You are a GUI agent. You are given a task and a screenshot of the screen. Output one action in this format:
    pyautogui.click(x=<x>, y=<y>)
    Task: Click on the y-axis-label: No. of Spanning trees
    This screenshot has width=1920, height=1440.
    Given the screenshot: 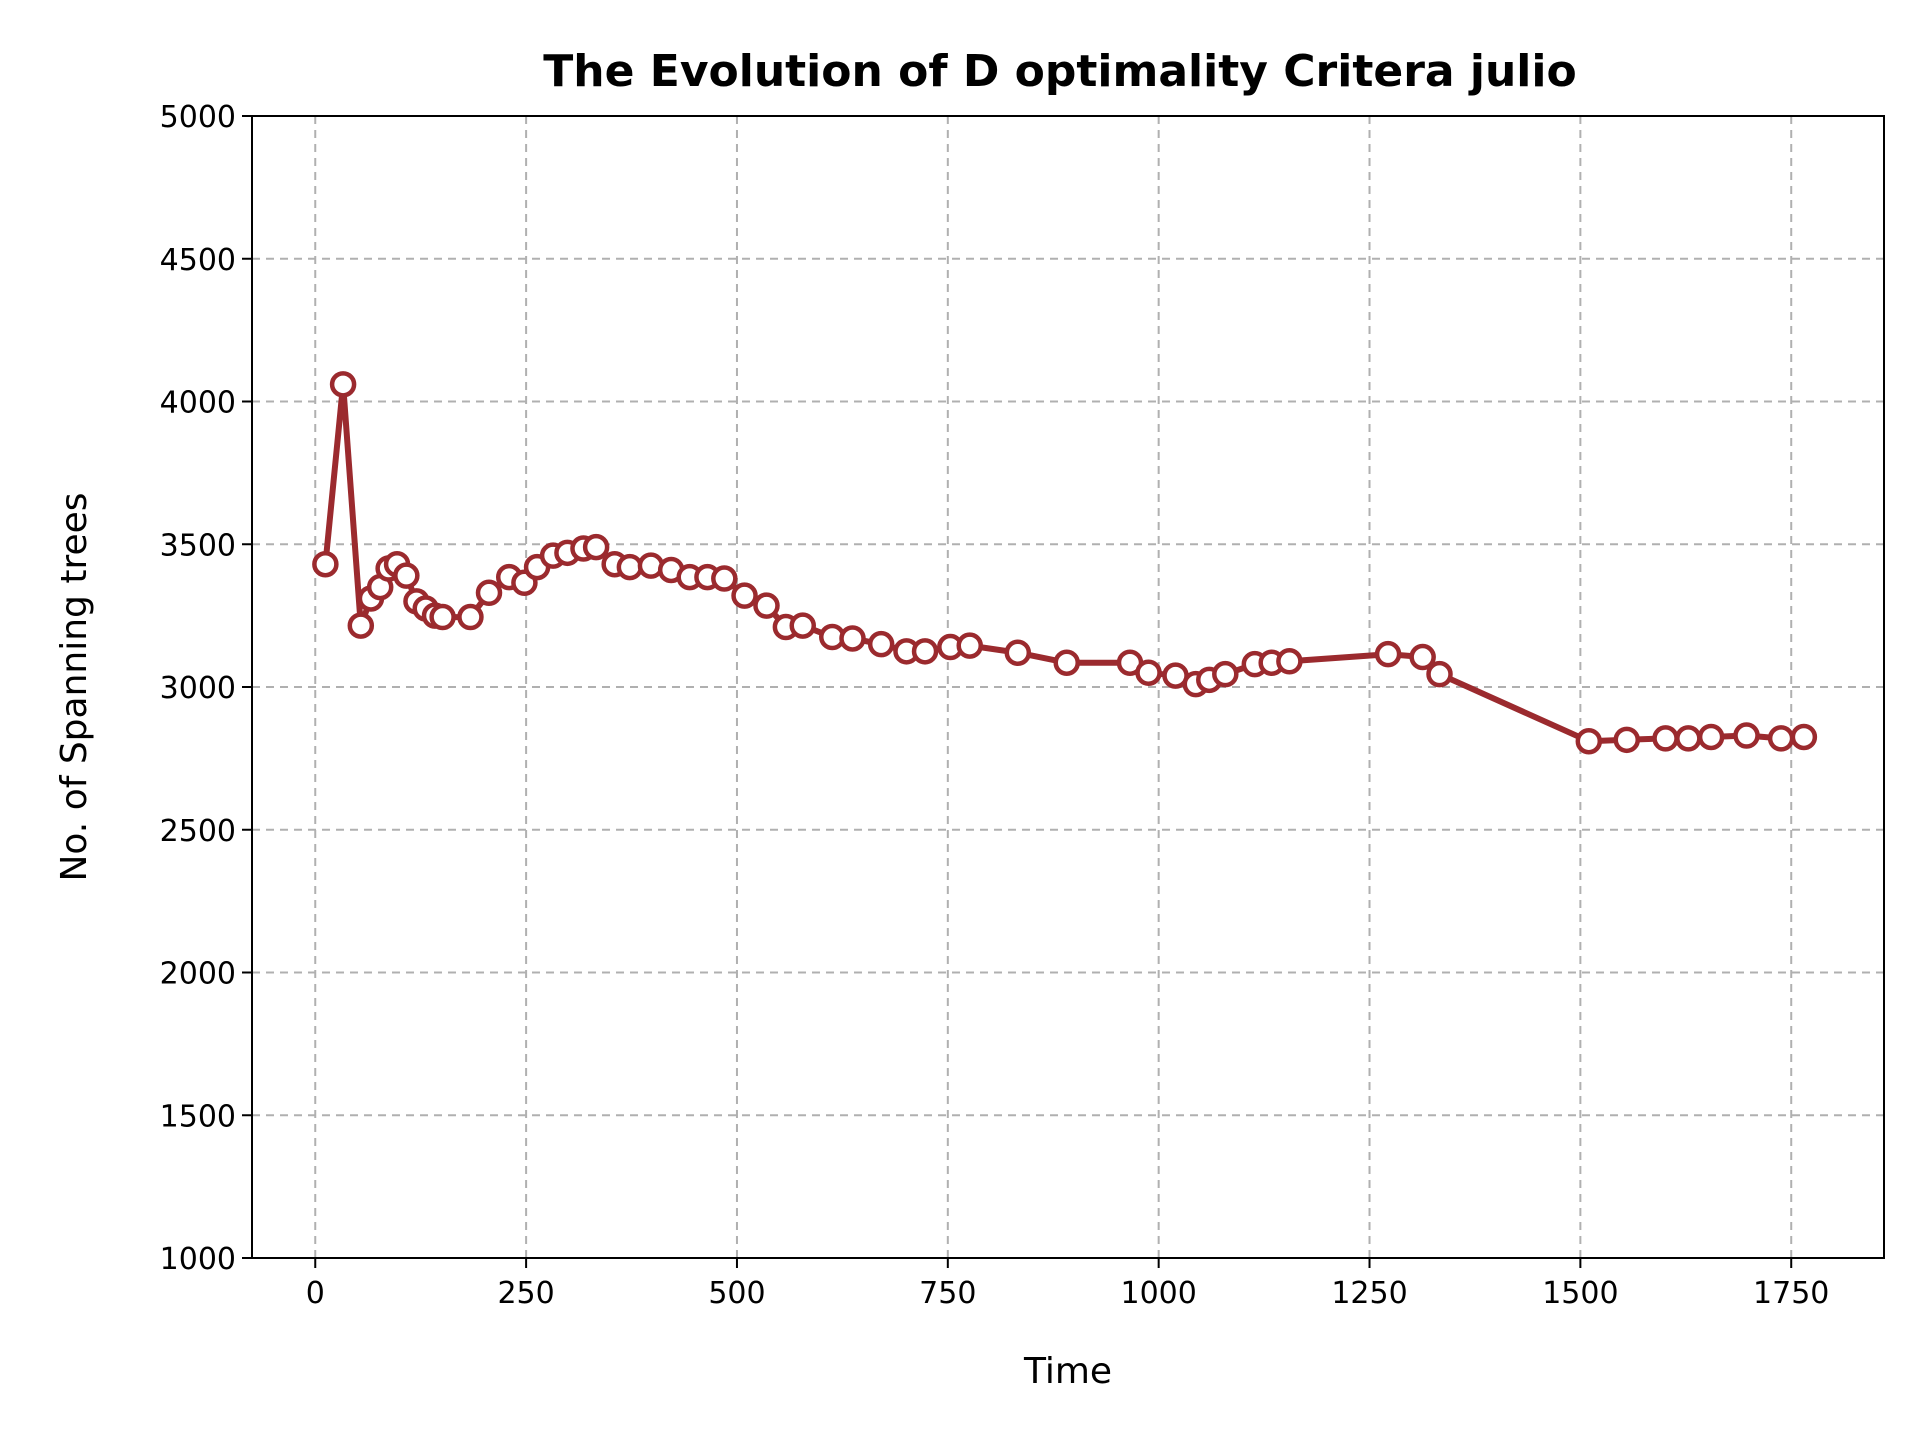 What is the action you would take?
    pyautogui.click(x=74, y=686)
    